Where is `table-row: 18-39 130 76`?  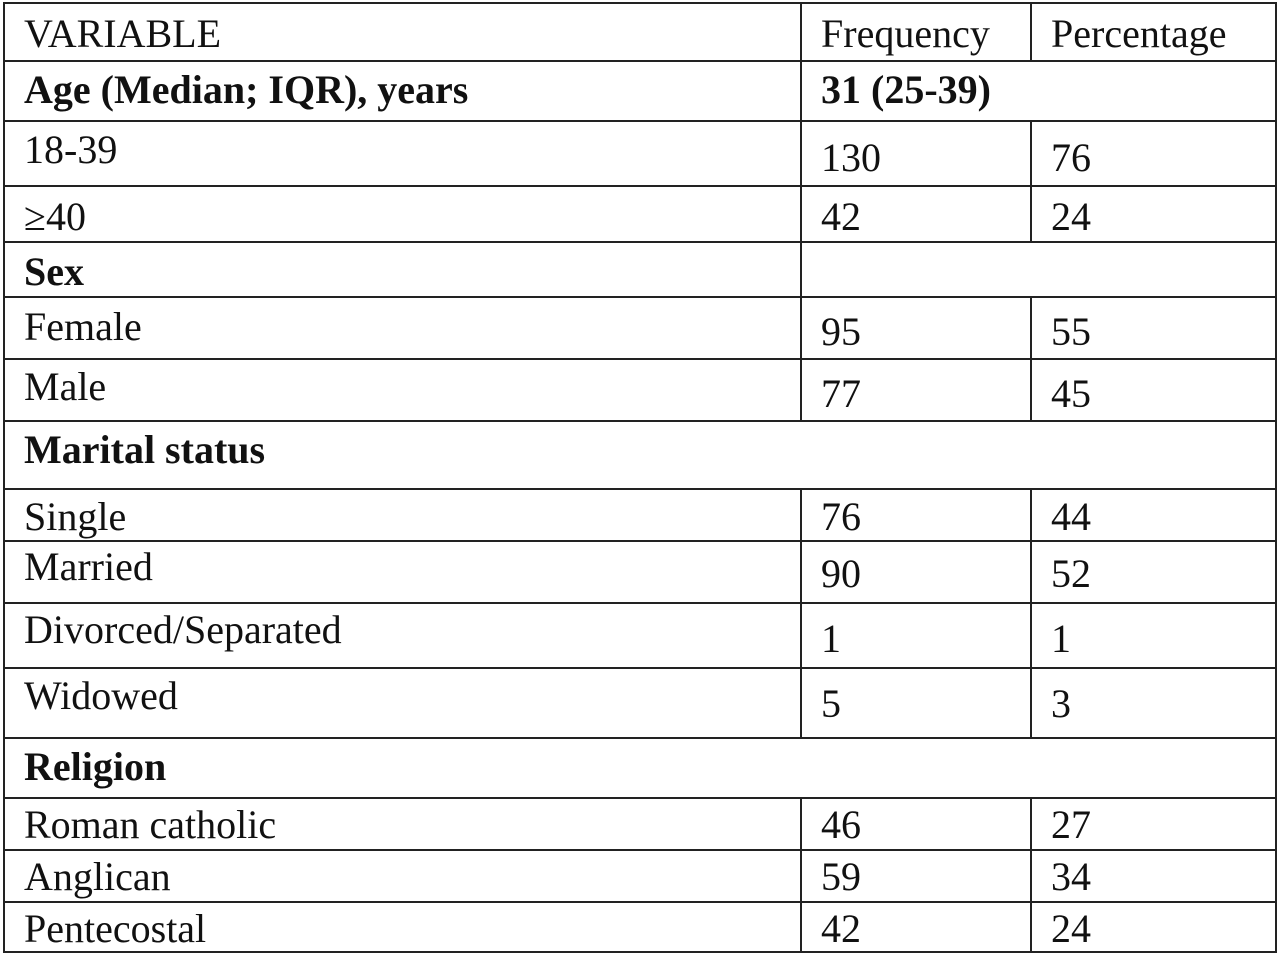
table-row: 18-39 130 76 is located at coordinates (640, 154).